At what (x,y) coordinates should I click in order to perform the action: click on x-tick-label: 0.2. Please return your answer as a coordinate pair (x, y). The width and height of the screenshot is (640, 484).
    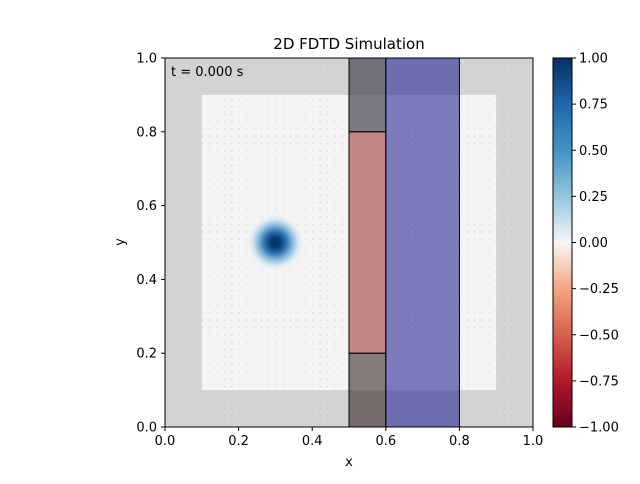
    Looking at the image, I should click on (238, 441).